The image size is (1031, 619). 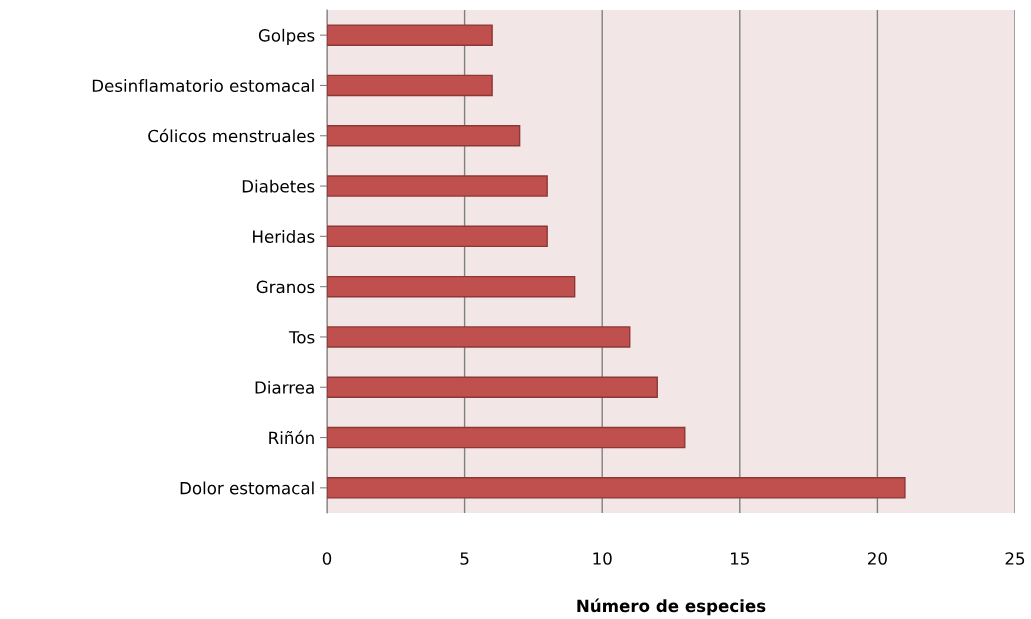 What do you see at coordinates (602, 558) in the screenshot?
I see `x-tick-label: 10` at bounding box center [602, 558].